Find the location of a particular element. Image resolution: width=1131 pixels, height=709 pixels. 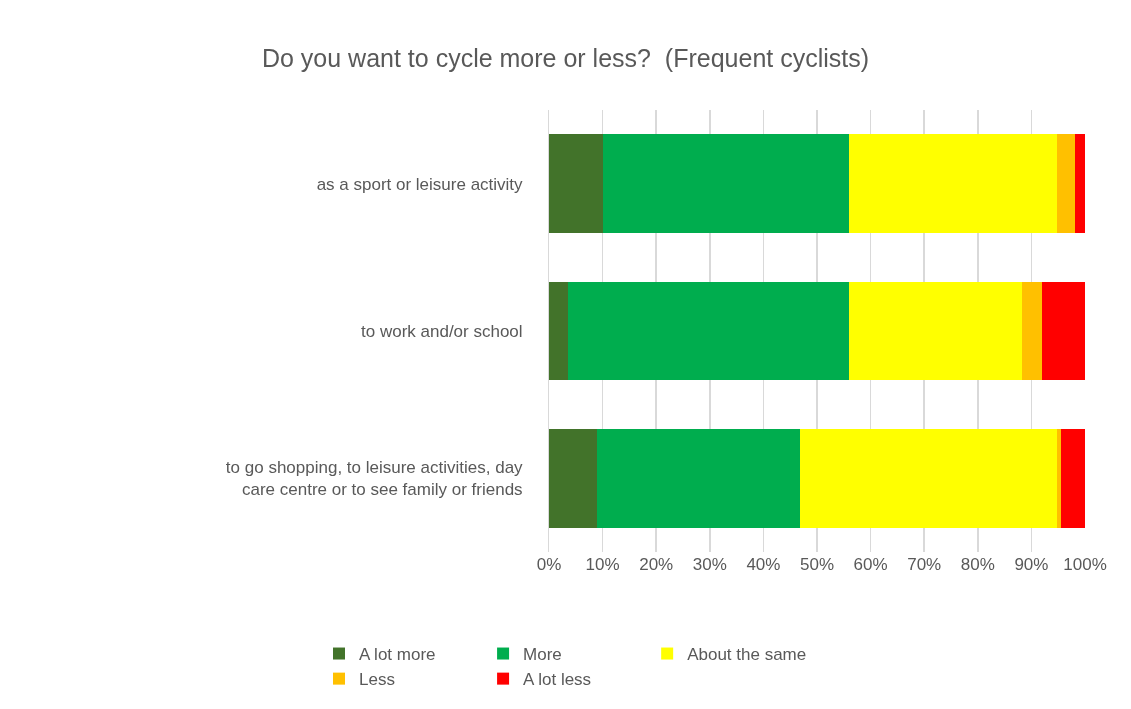

x-tick-label: 30% is located at coordinates (709, 564).